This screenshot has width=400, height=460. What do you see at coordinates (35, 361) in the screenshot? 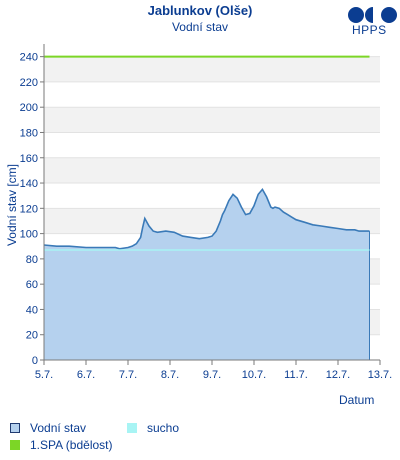
I see `y-tick-label: 0` at bounding box center [35, 361].